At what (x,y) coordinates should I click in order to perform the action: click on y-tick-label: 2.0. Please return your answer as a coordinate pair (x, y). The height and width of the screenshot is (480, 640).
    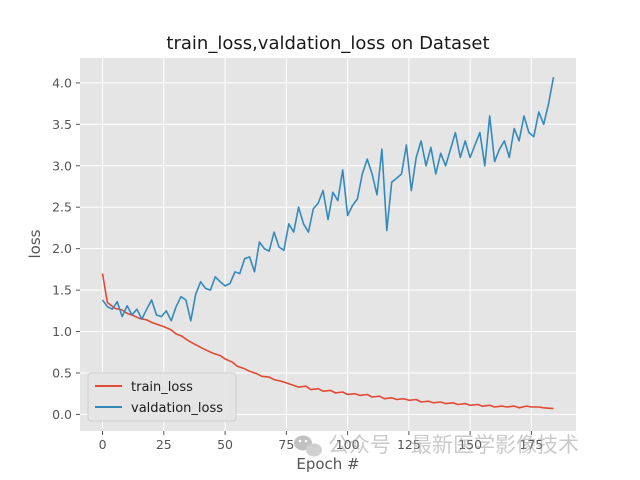
    Looking at the image, I should click on (62, 248).